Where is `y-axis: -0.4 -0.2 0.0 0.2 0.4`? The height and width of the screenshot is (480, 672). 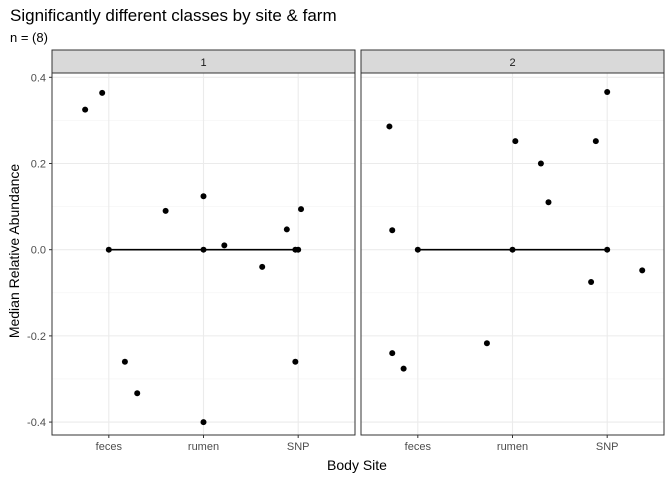 y-axis: -0.4 -0.2 0.0 0.2 0.4 is located at coordinates (39, 250).